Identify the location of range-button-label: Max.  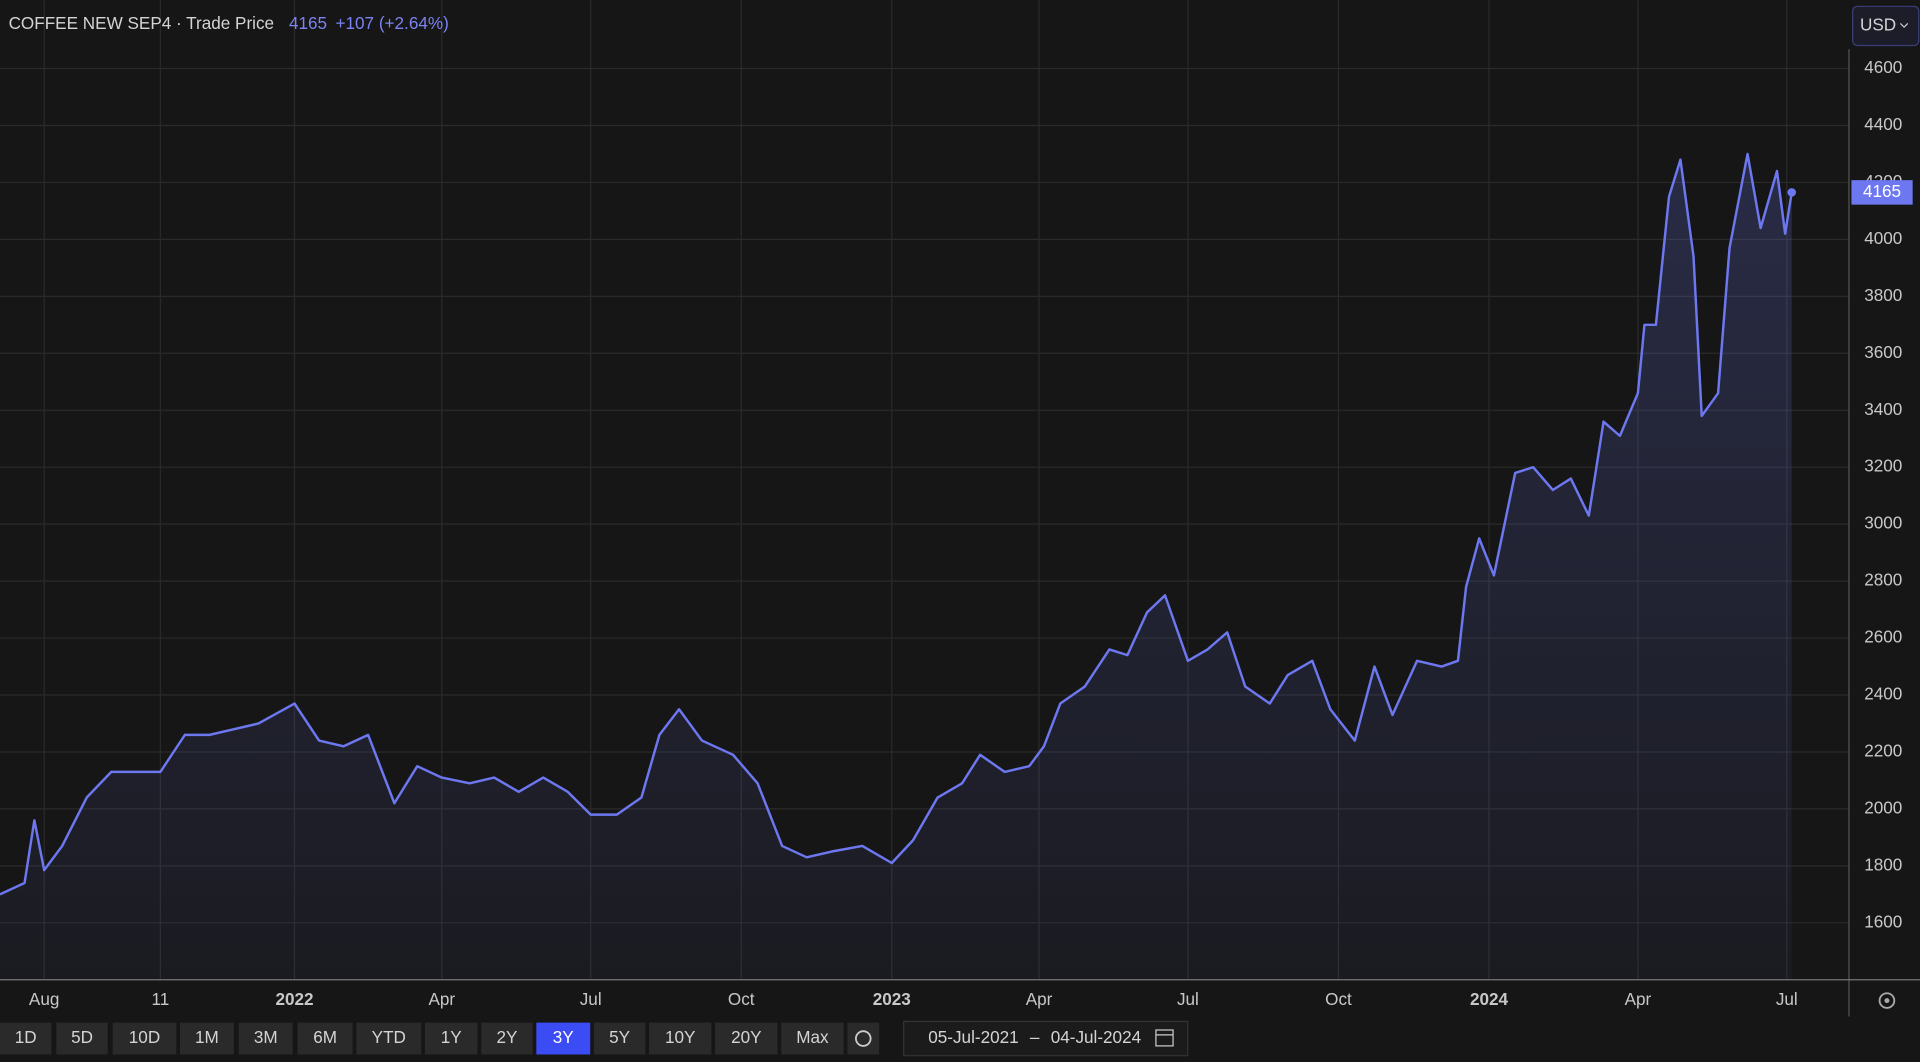
(812, 1037).